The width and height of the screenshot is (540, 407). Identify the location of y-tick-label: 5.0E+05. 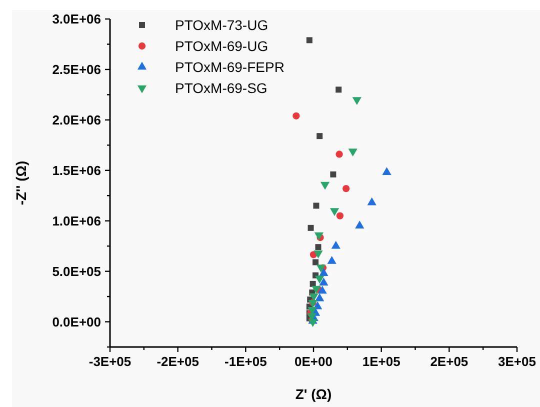
(76, 271).